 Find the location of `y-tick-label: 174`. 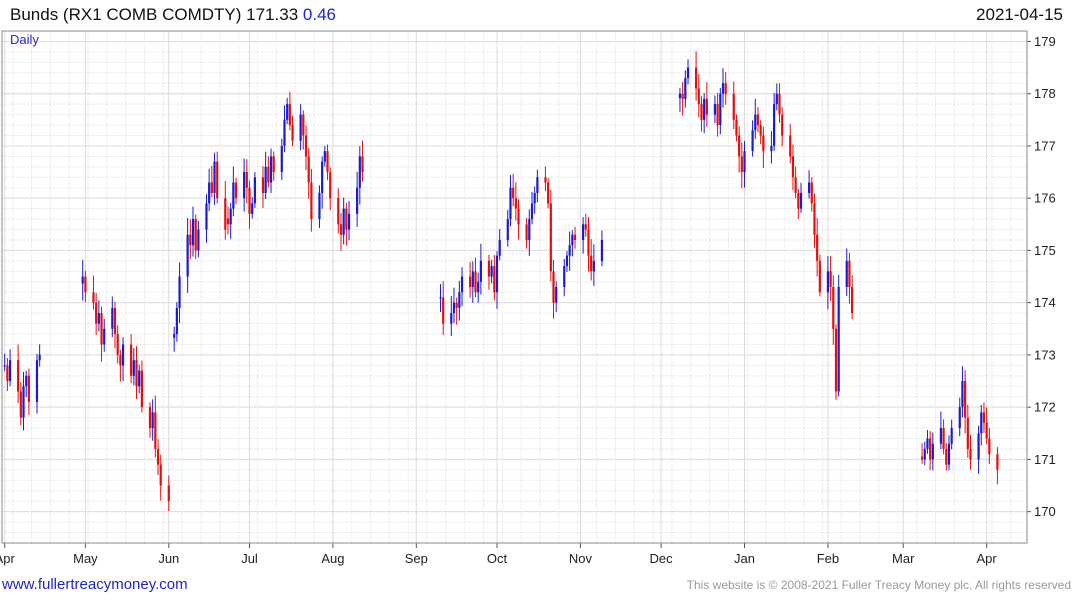

y-tick-label: 174 is located at coordinates (1045, 302).